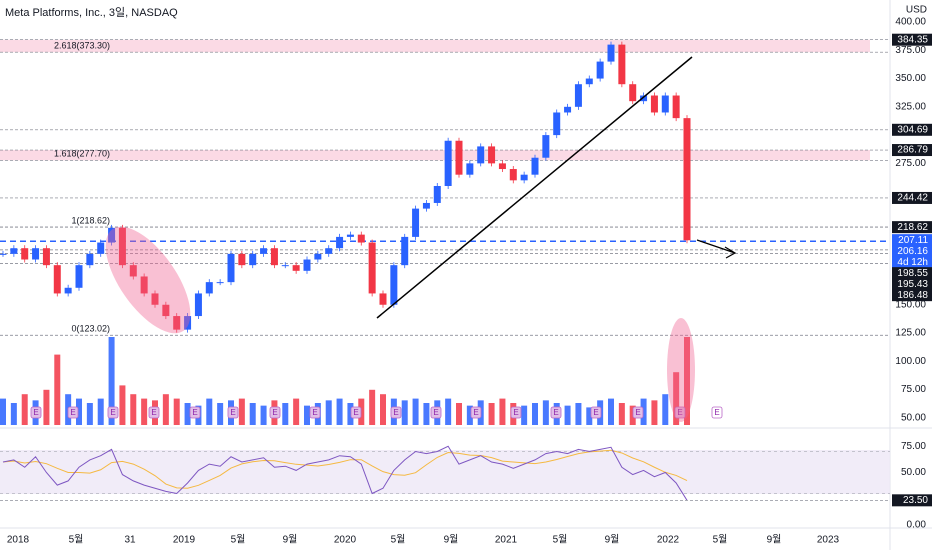 This screenshot has width=932, height=555. Describe the element at coordinates (913, 240) in the screenshot. I see `price-label: 207.11` at that location.